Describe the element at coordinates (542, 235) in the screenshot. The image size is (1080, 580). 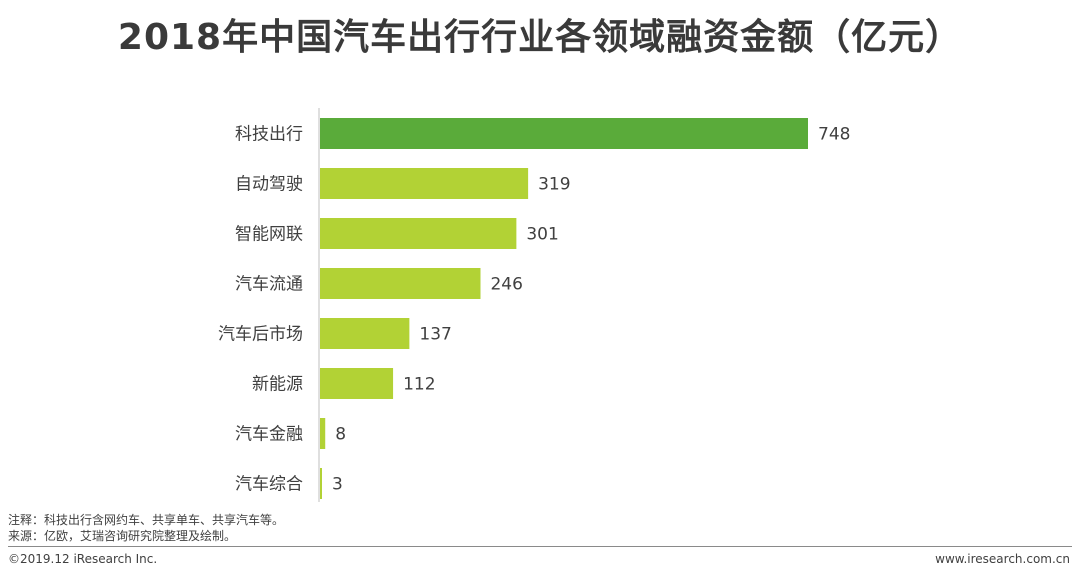
I see `value-label: 301` at that location.